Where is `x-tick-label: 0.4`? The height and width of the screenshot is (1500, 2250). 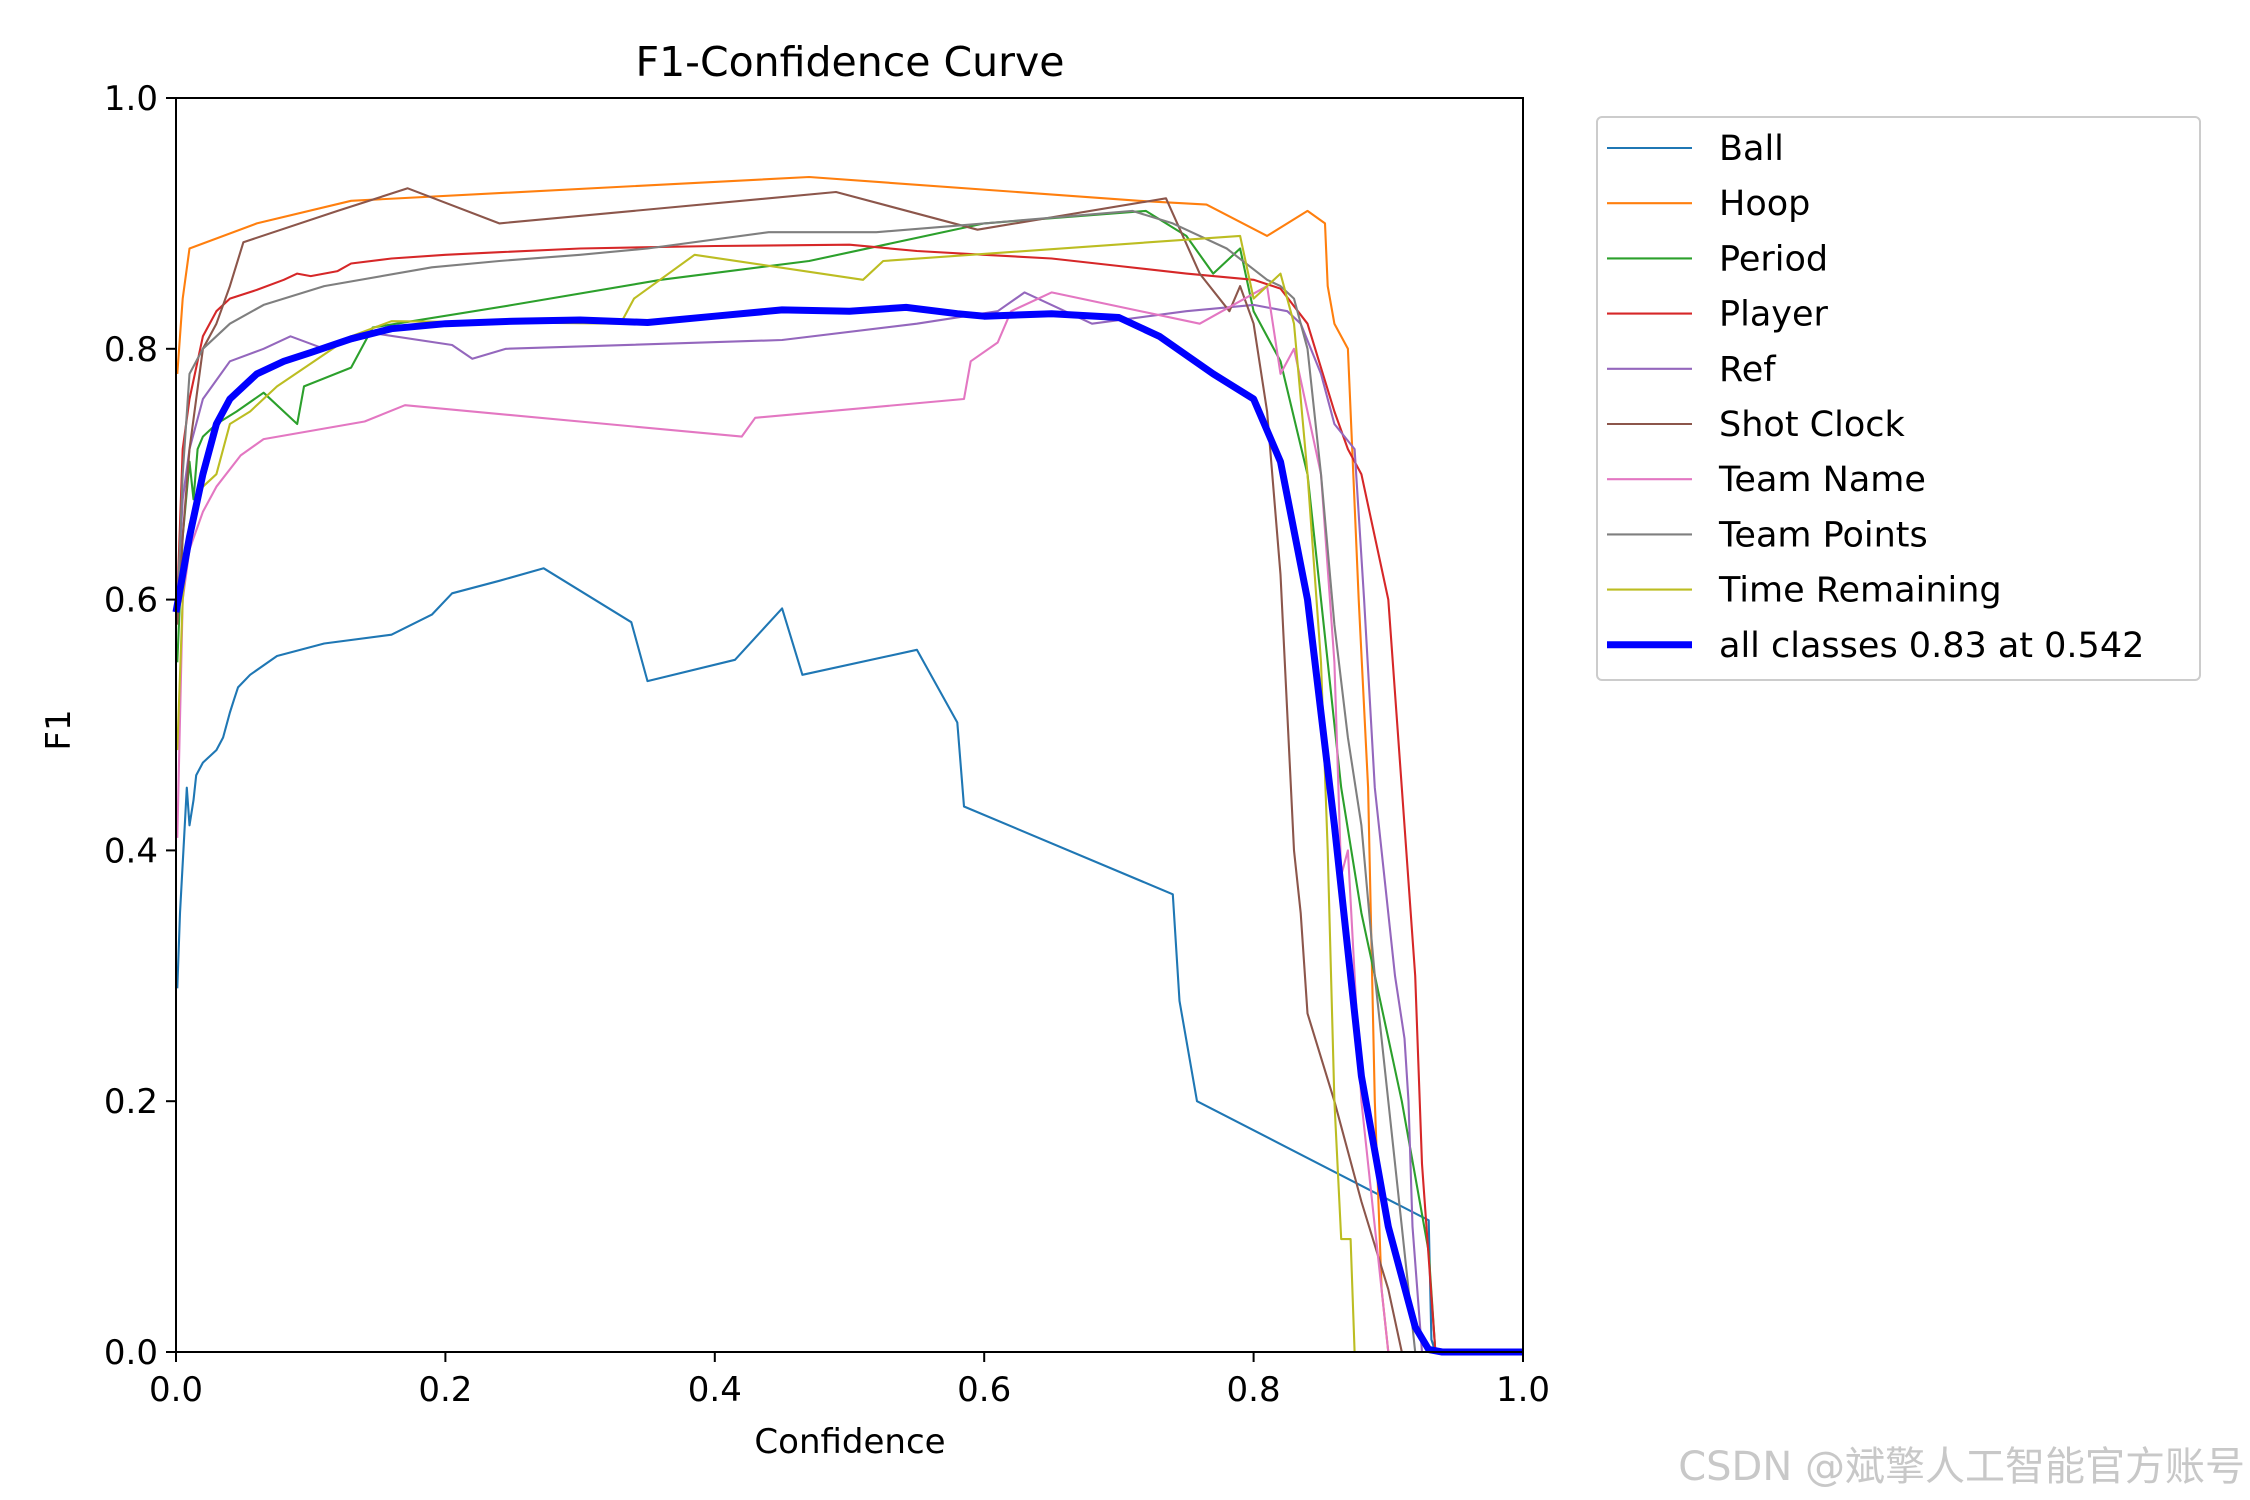 x-tick-label: 0.4 is located at coordinates (715, 1390).